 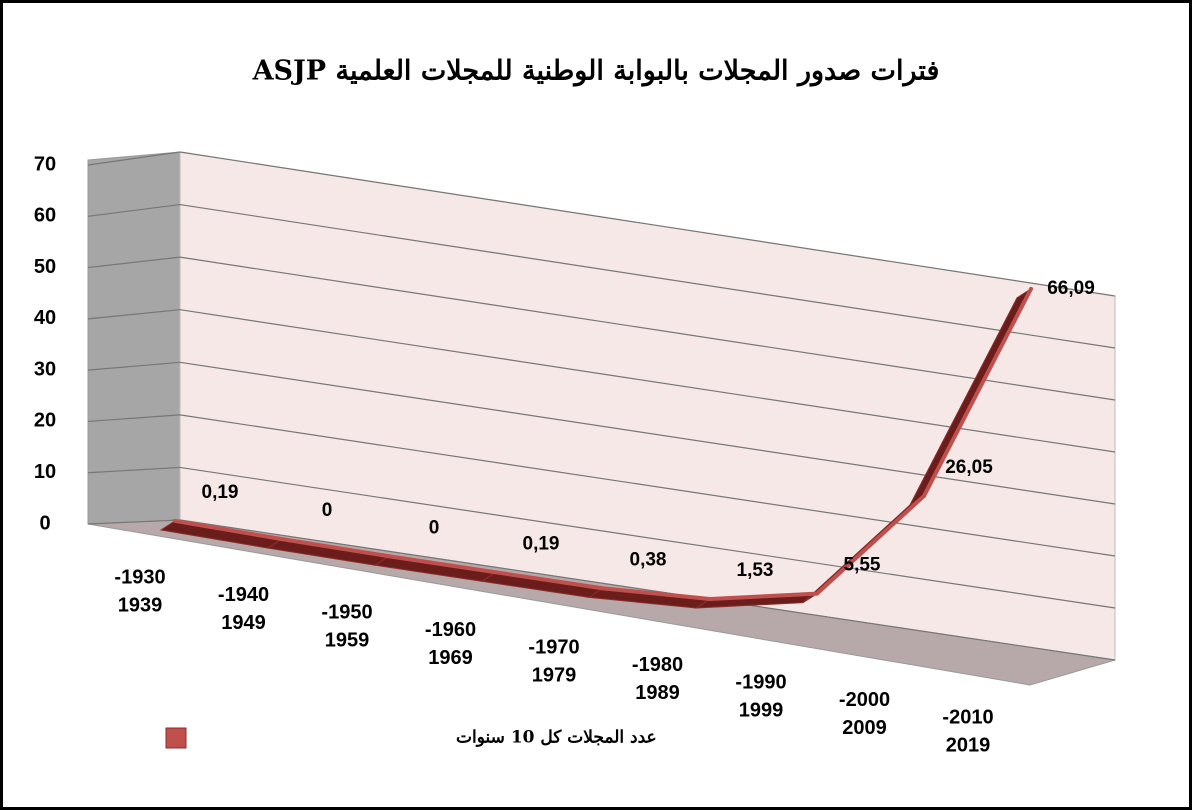 What do you see at coordinates (45, 472) in the screenshot?
I see `y-tick-label: 10` at bounding box center [45, 472].